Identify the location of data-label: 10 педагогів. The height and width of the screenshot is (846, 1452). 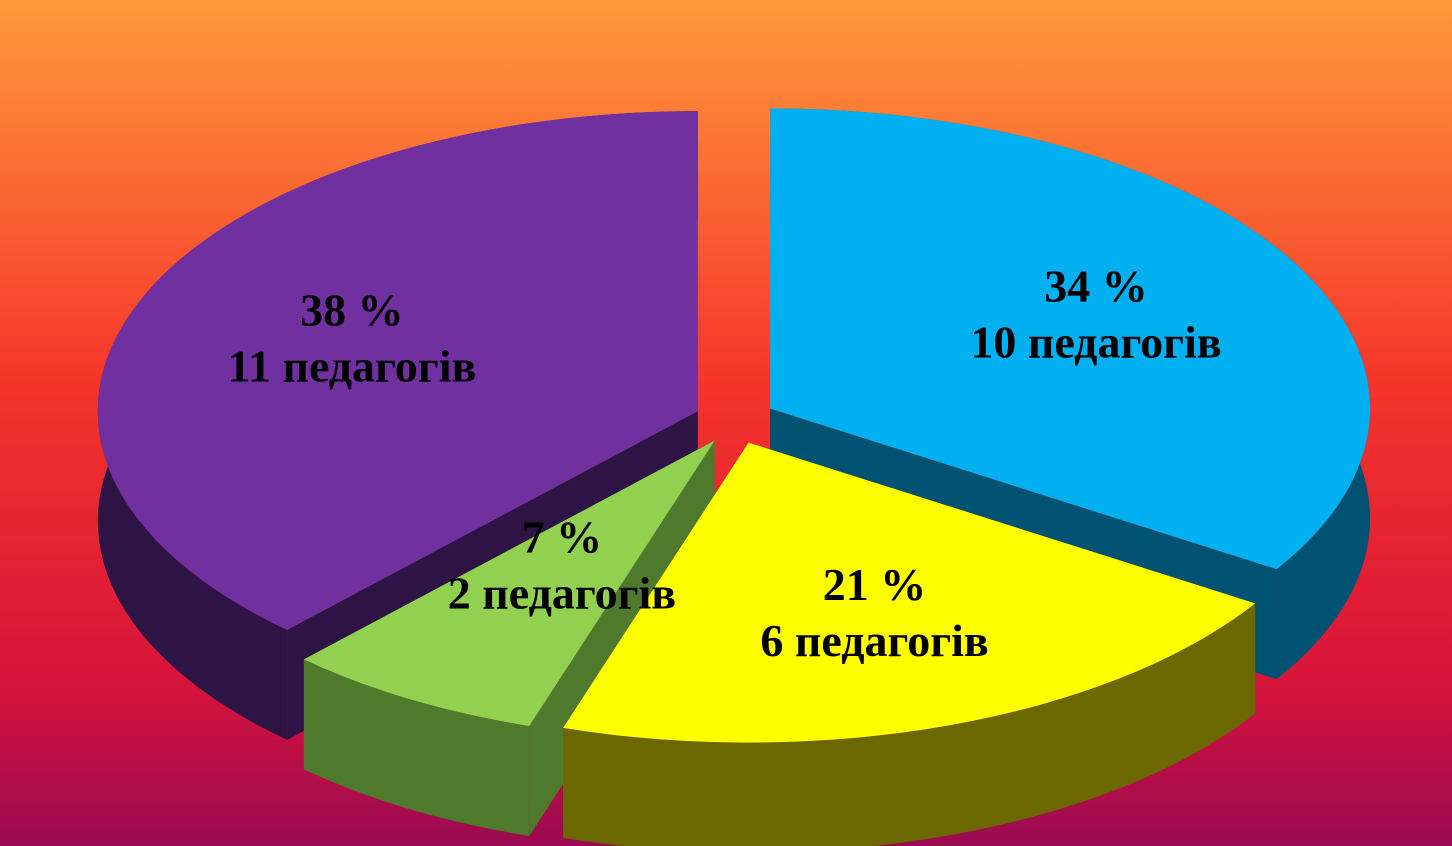
(1095, 341).